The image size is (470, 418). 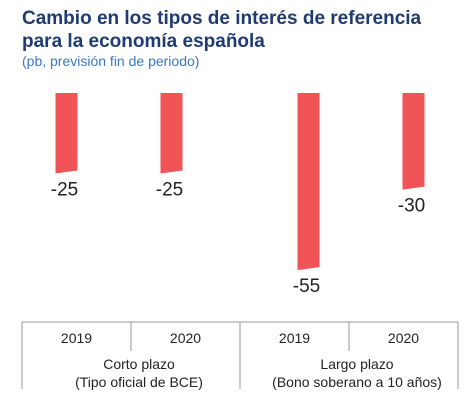 I want to click on data-label: -30, so click(x=411, y=206).